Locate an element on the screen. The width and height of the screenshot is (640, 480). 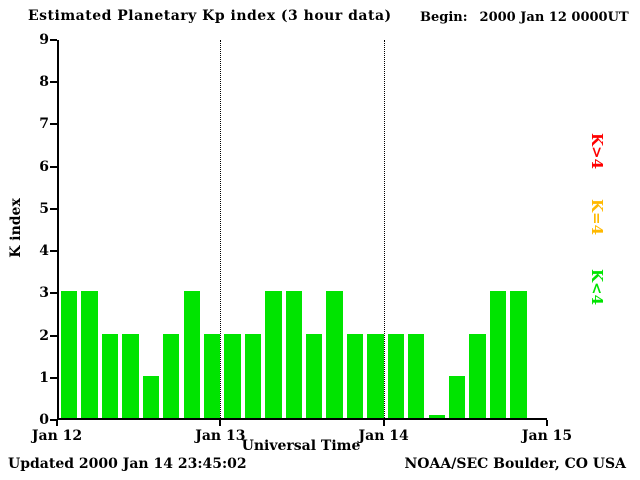
begin-time: Begin: 2000 Jan 12 0000UT is located at coordinates (524, 17).